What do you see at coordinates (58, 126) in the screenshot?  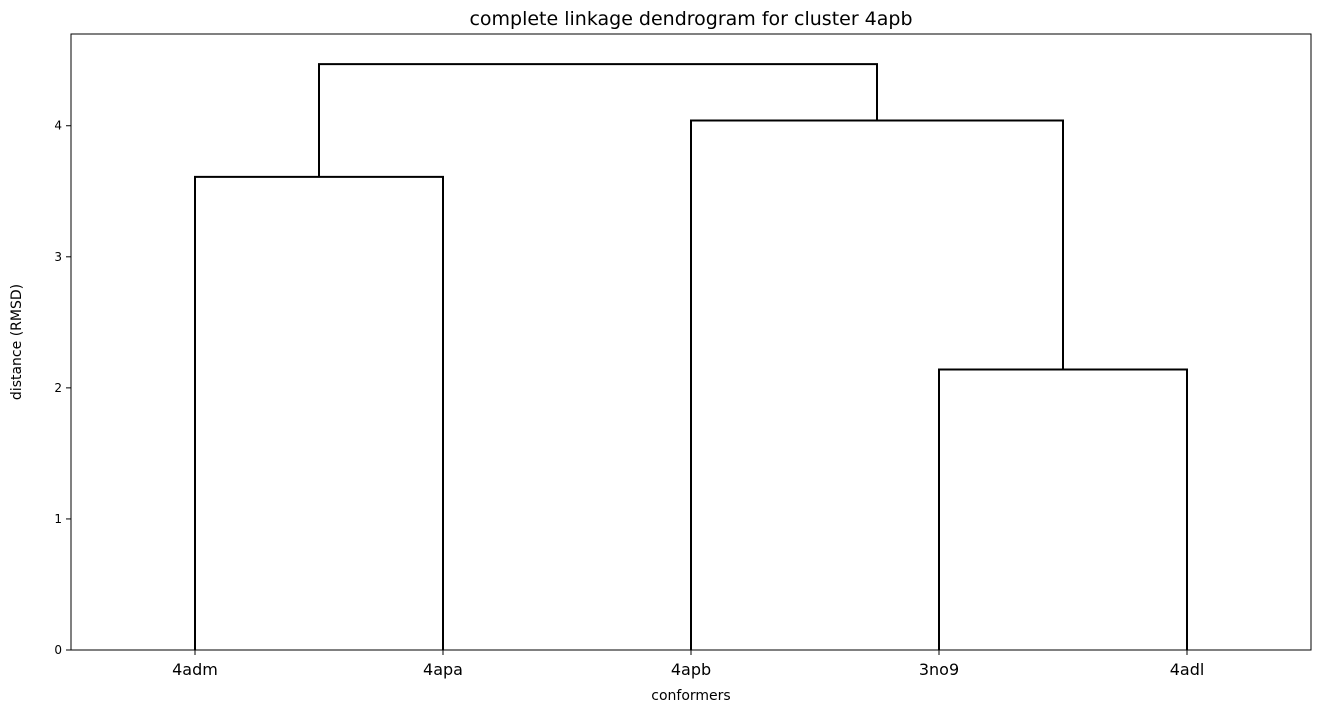 I see `y-tick-label: 4` at bounding box center [58, 126].